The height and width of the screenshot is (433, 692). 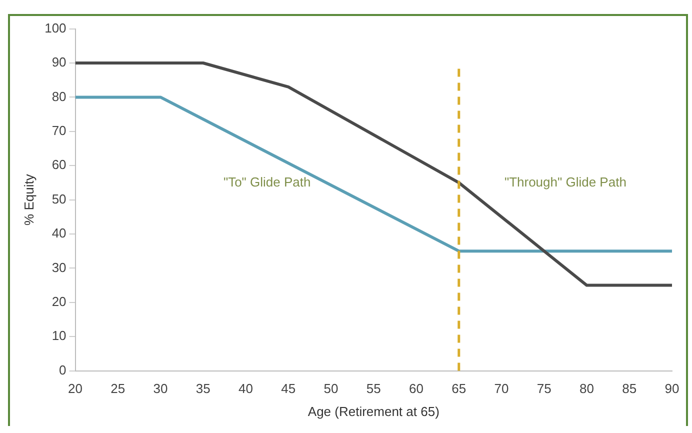 I want to click on x-tick-label: 45, so click(x=288, y=388).